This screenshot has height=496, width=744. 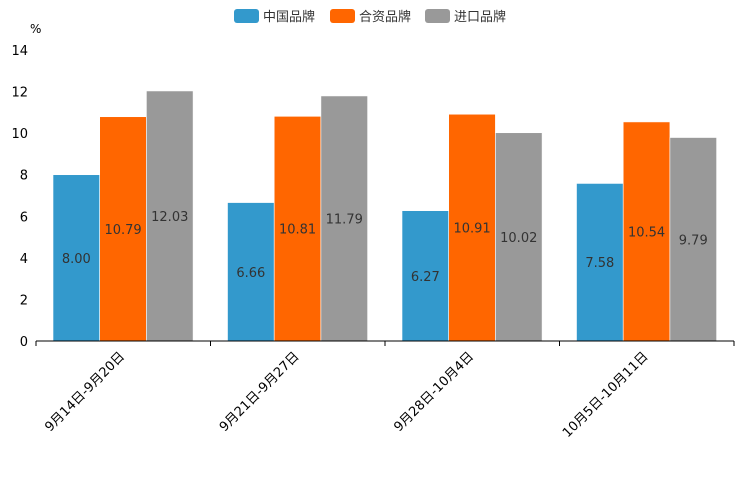 I want to click on bar-data-label: 10.91, so click(x=471, y=229).